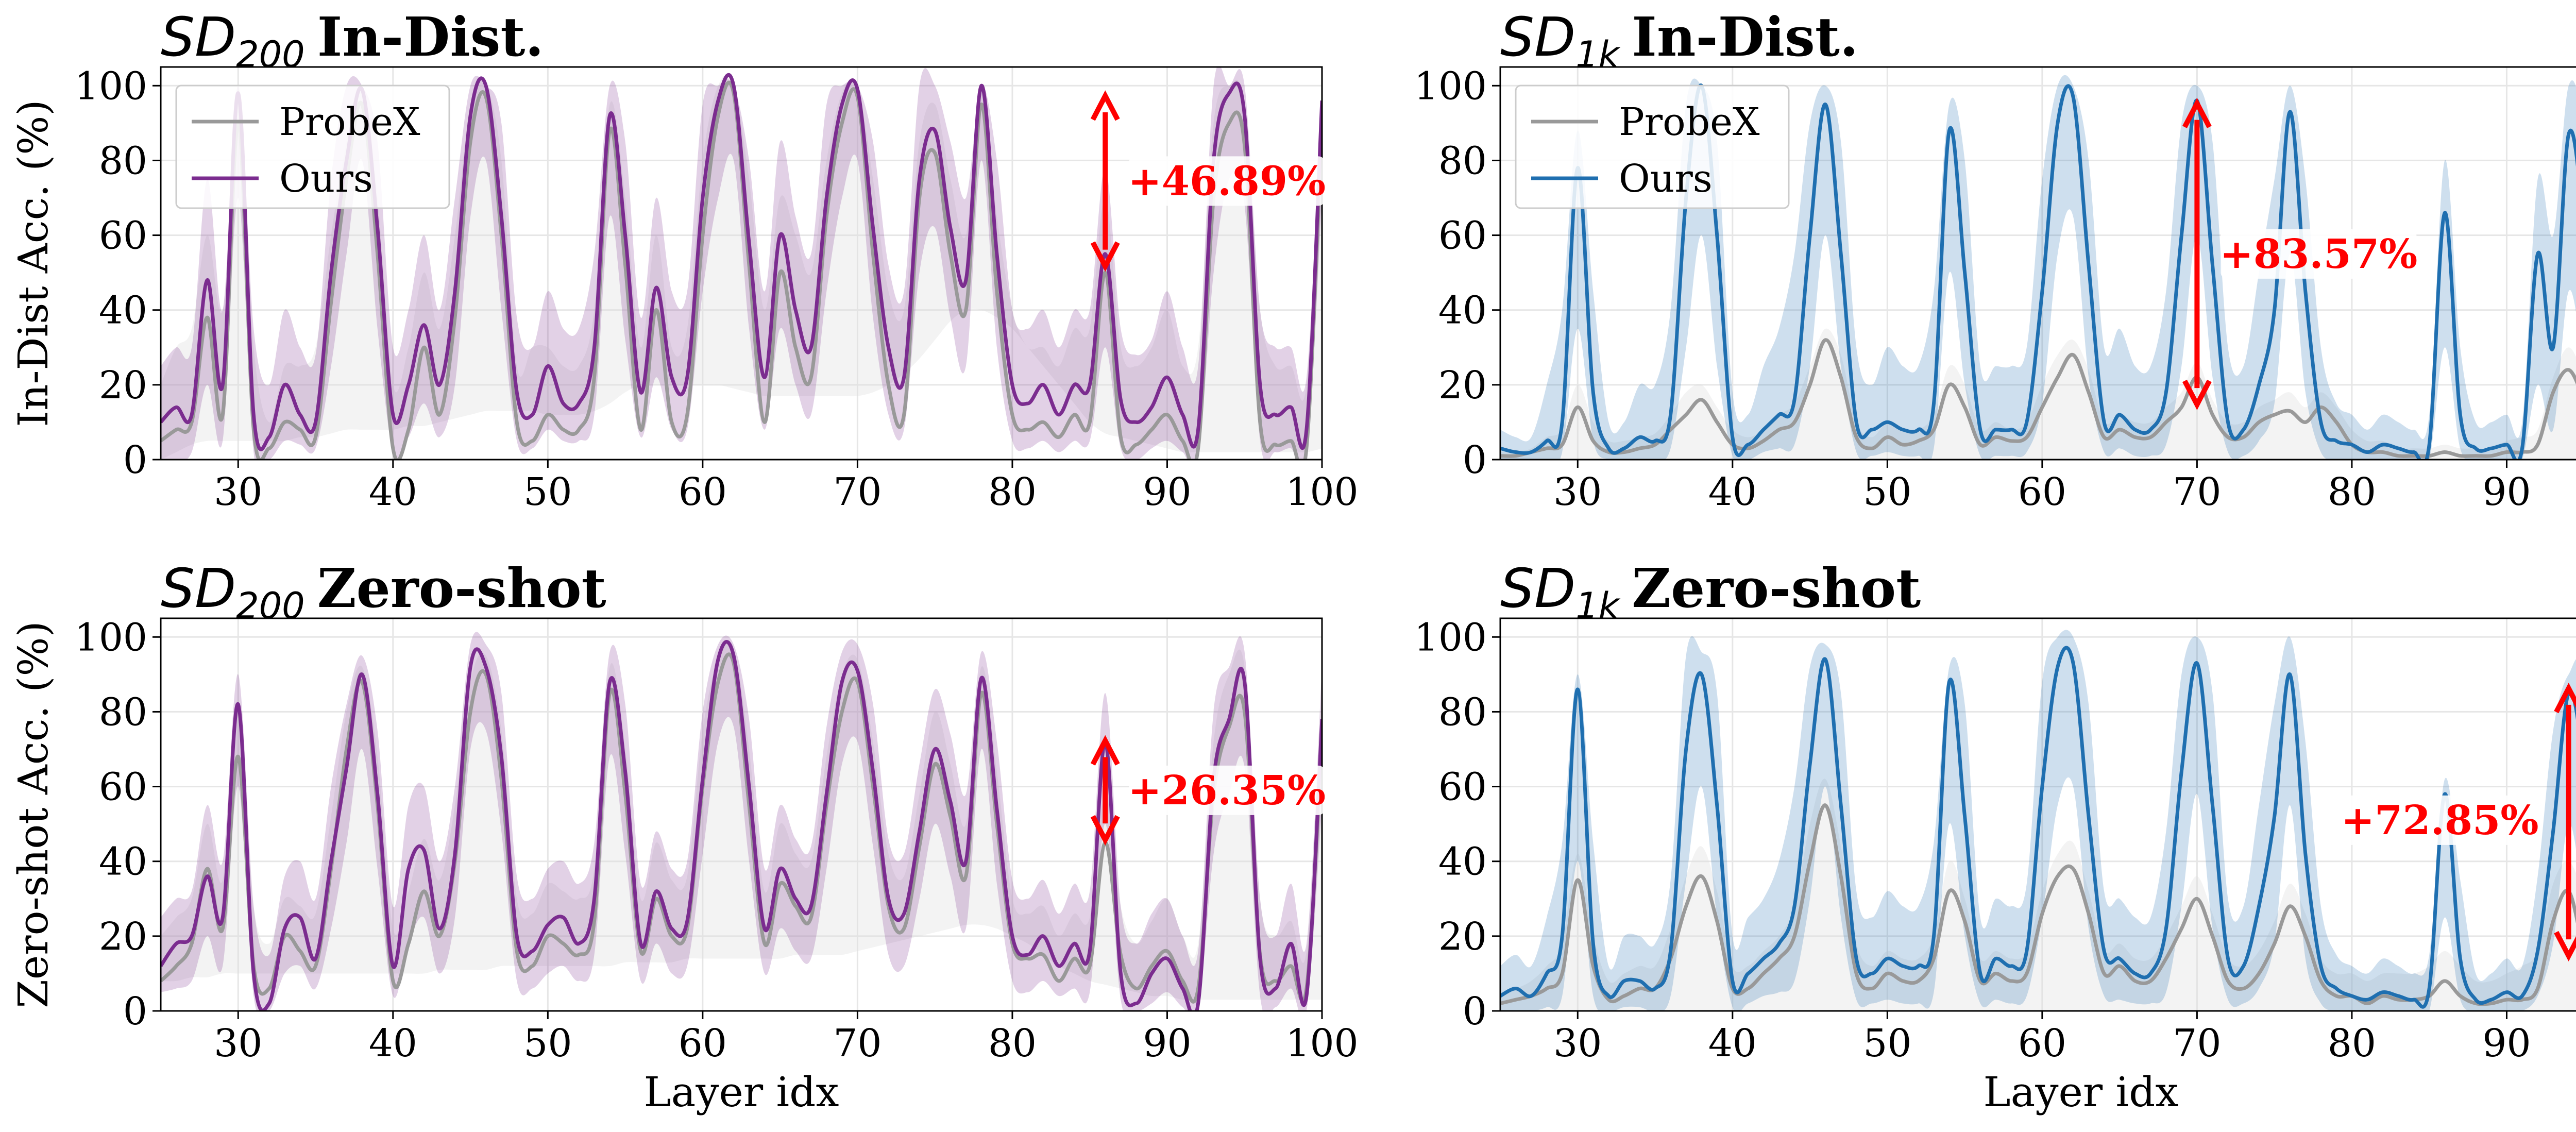 The image size is (2576, 1132). I want to click on annotation-label: +83.57%, so click(2319, 255).